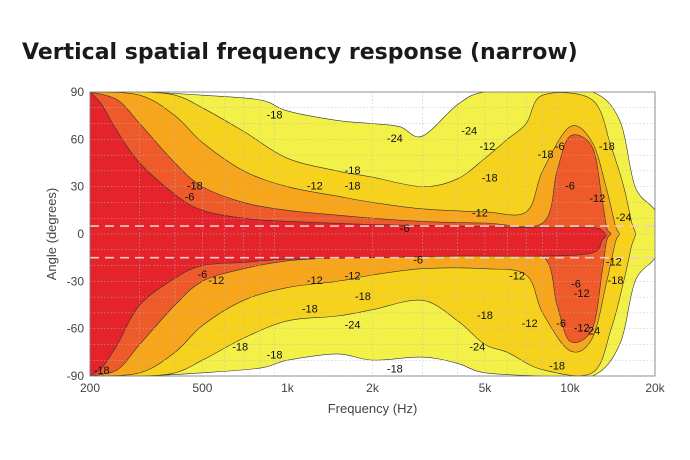 The width and height of the screenshot is (690, 460). I want to click on x-tick-label: 10k, so click(570, 388).